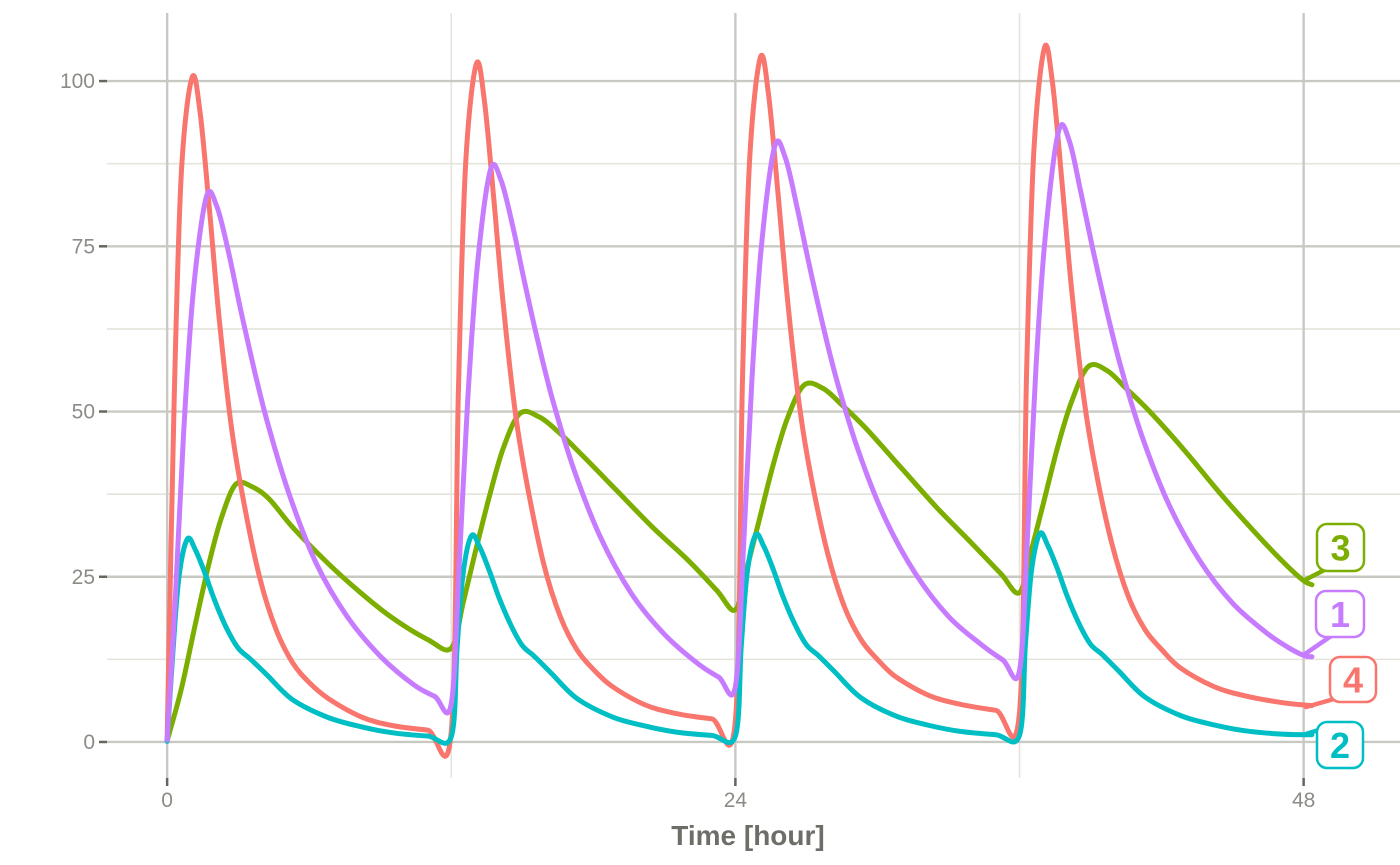 The image size is (1400, 865). Describe the element at coordinates (736, 800) in the screenshot. I see `x-tick-label: 24` at that location.